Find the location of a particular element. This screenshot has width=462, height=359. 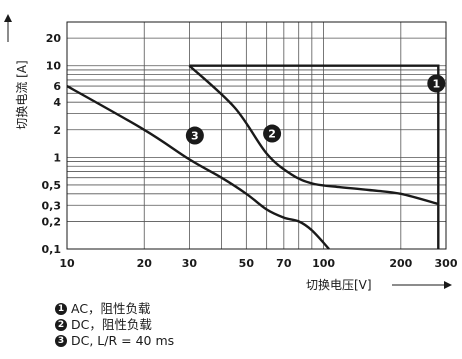

x-tick-label: 20 is located at coordinates (145, 263).